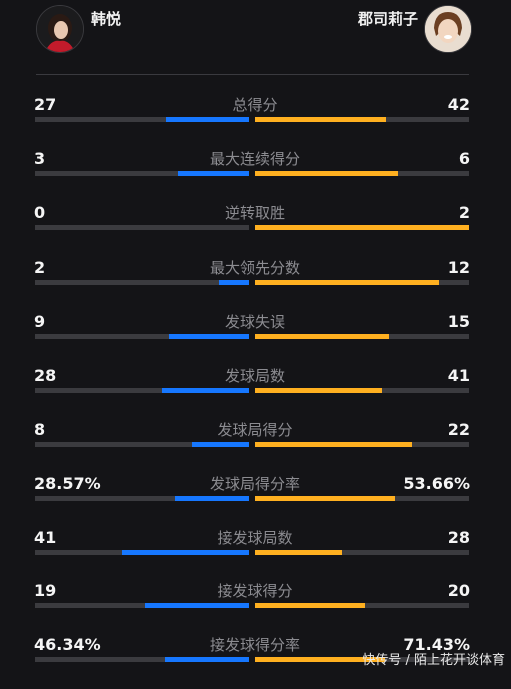 This screenshot has width=511, height=689. I want to click on stat-label: 接发球得分率, so click(254, 645).